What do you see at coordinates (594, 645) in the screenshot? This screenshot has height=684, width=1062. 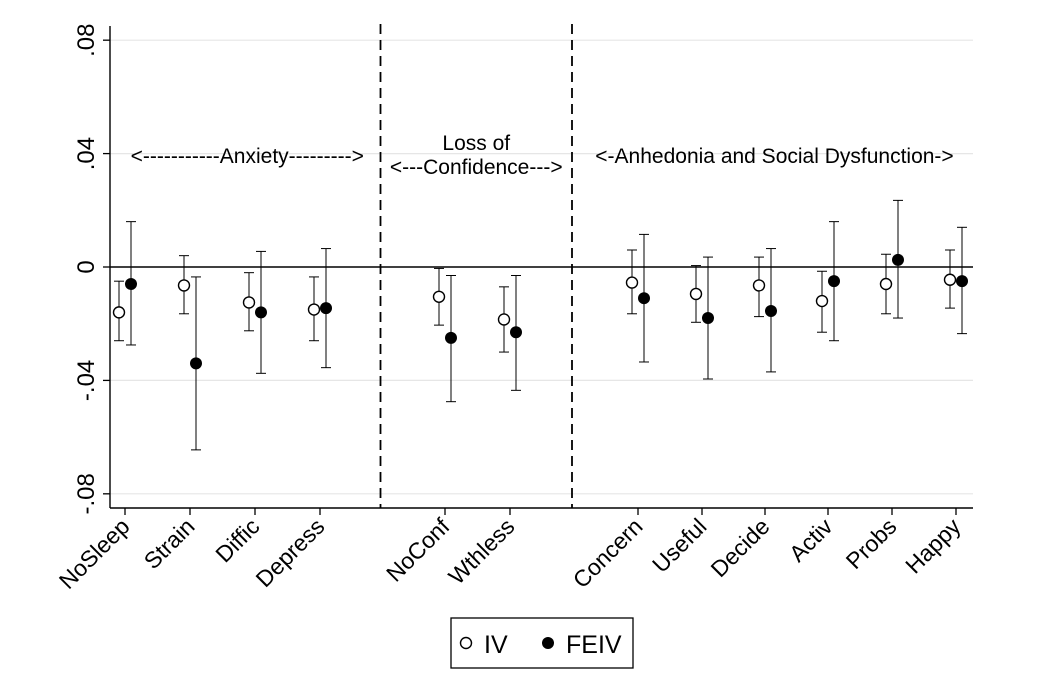 I see `legend-feiv-label: FEIV` at bounding box center [594, 645].